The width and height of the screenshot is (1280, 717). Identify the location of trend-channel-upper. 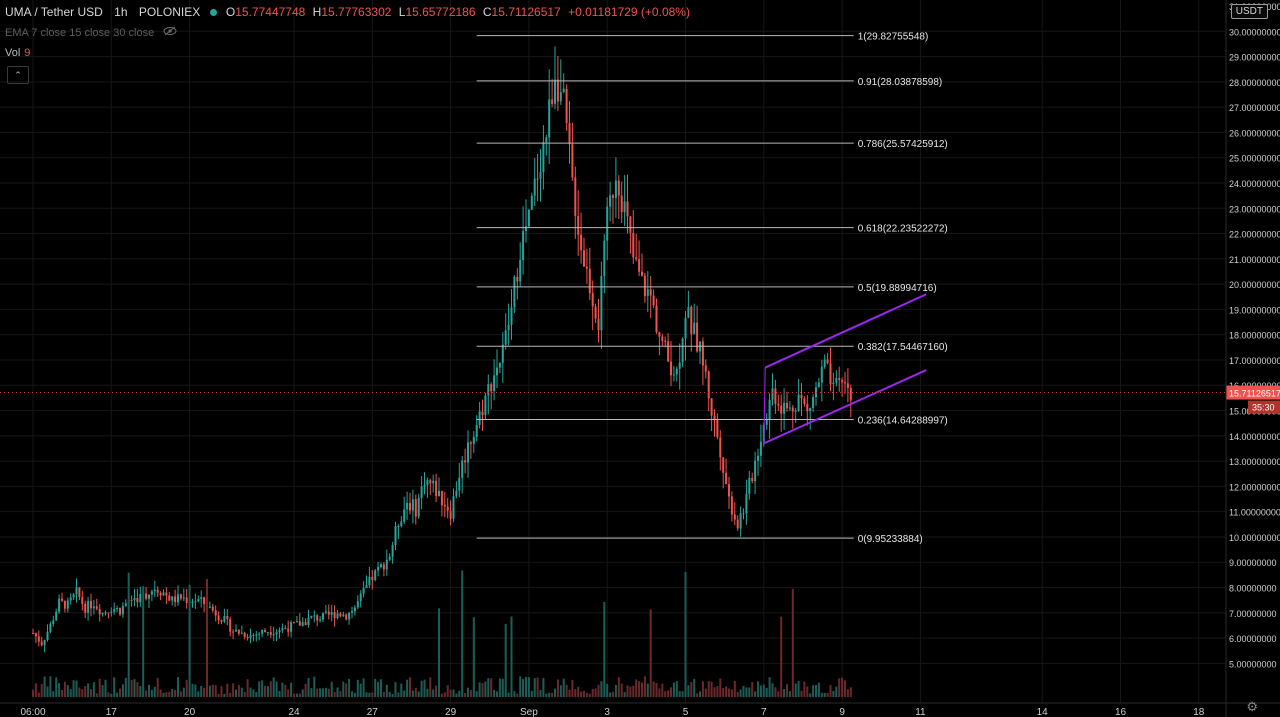
(845, 331).